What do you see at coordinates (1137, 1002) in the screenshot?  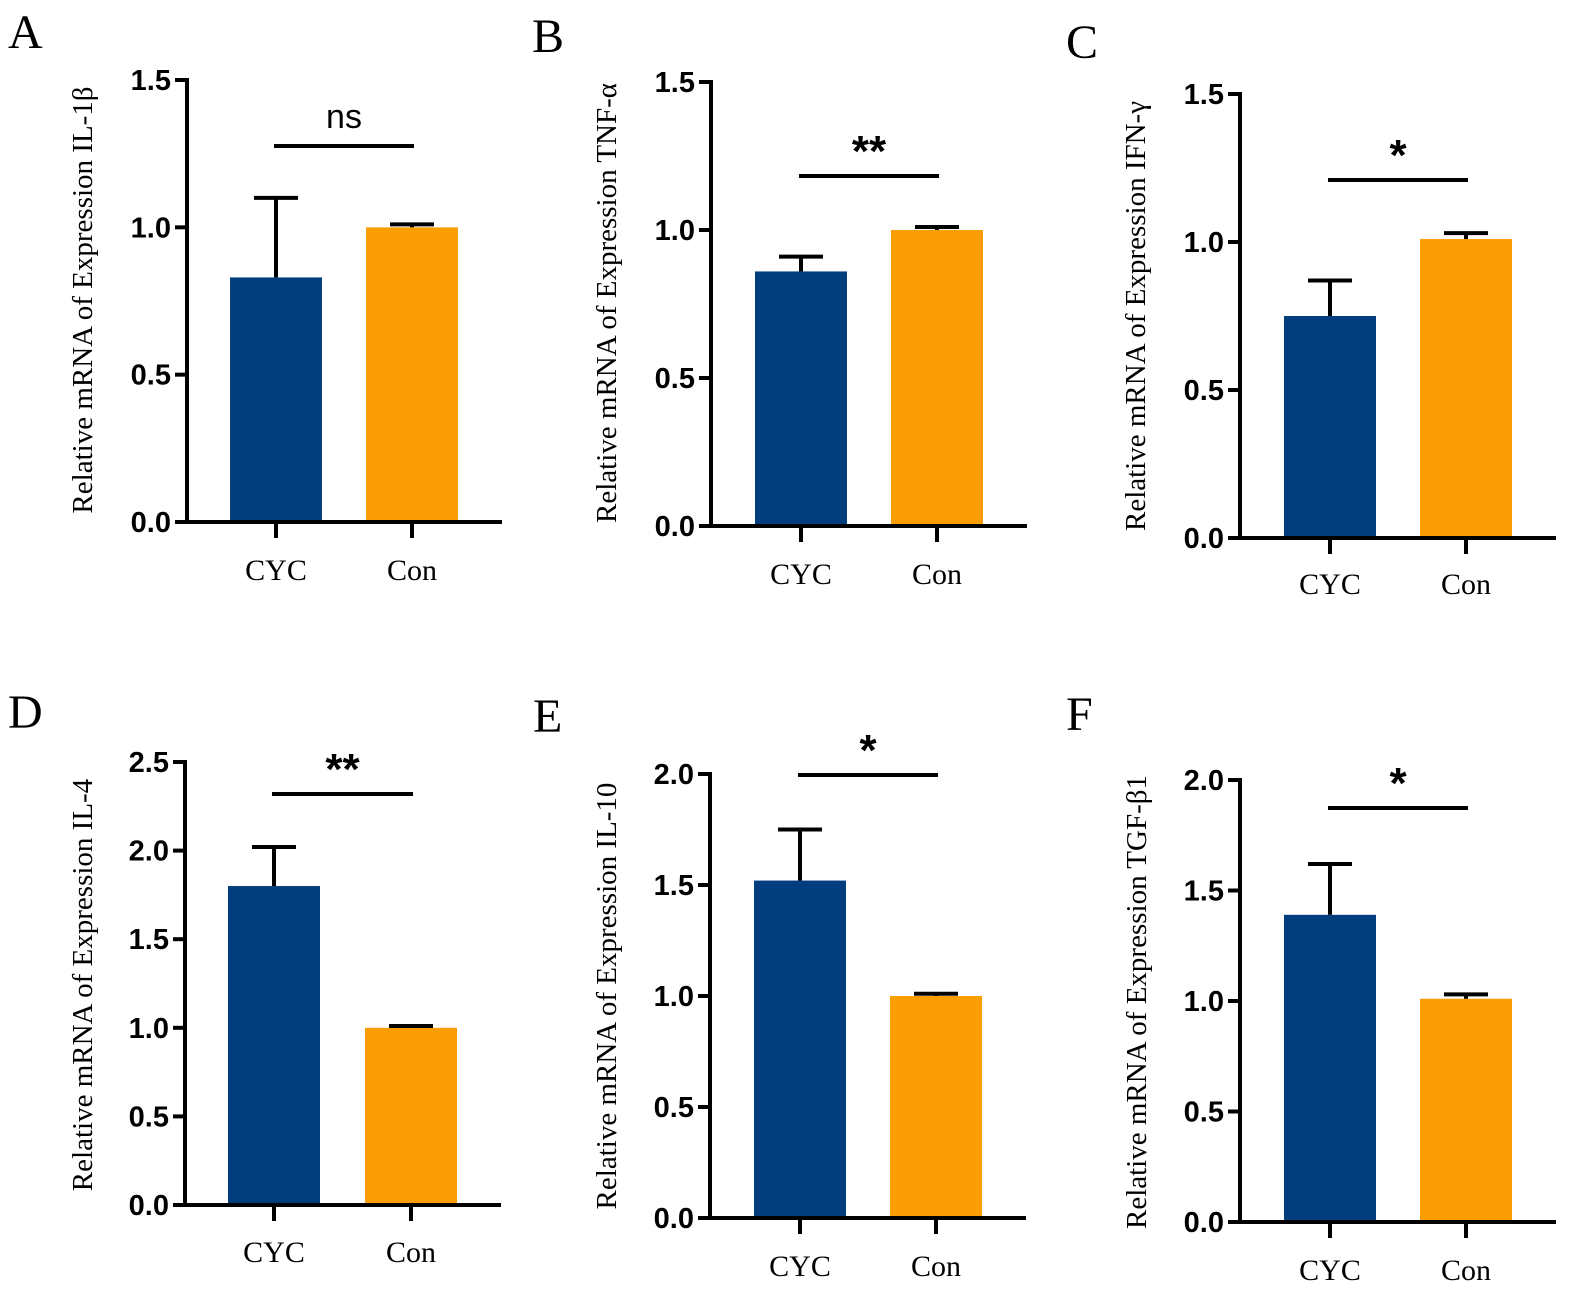 I see `y-axis-label: Relative mRNA of Expression TGF-β1` at bounding box center [1137, 1002].